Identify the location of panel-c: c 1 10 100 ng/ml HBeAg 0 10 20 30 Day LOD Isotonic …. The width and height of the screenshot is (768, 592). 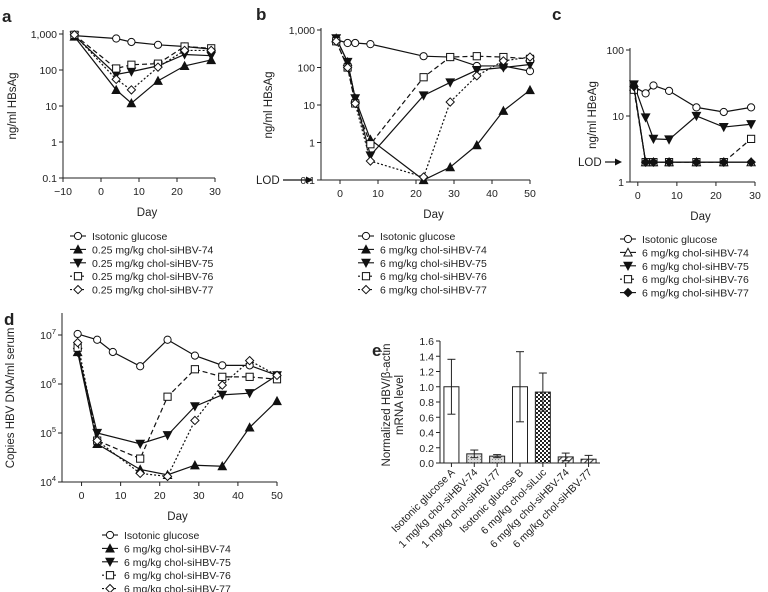
(656, 152).